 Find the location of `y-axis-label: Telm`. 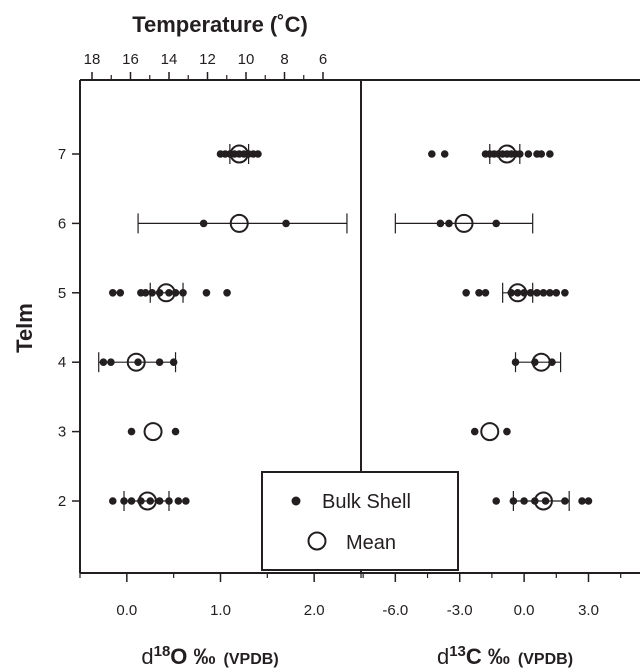

y-axis-label: Telm is located at coordinates (24, 328).